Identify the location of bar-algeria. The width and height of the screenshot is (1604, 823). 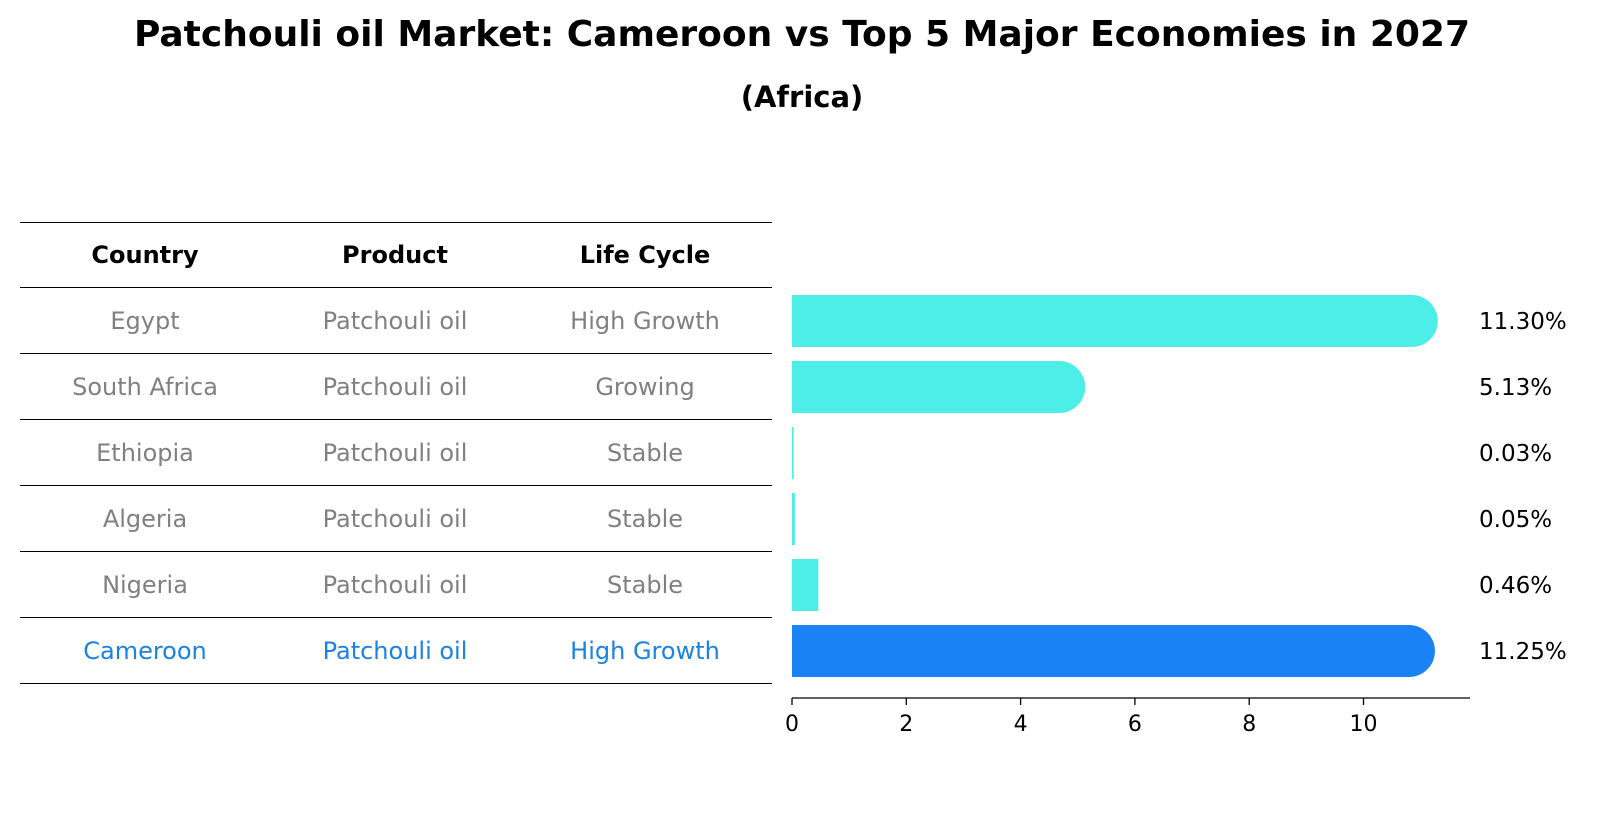
(793, 519).